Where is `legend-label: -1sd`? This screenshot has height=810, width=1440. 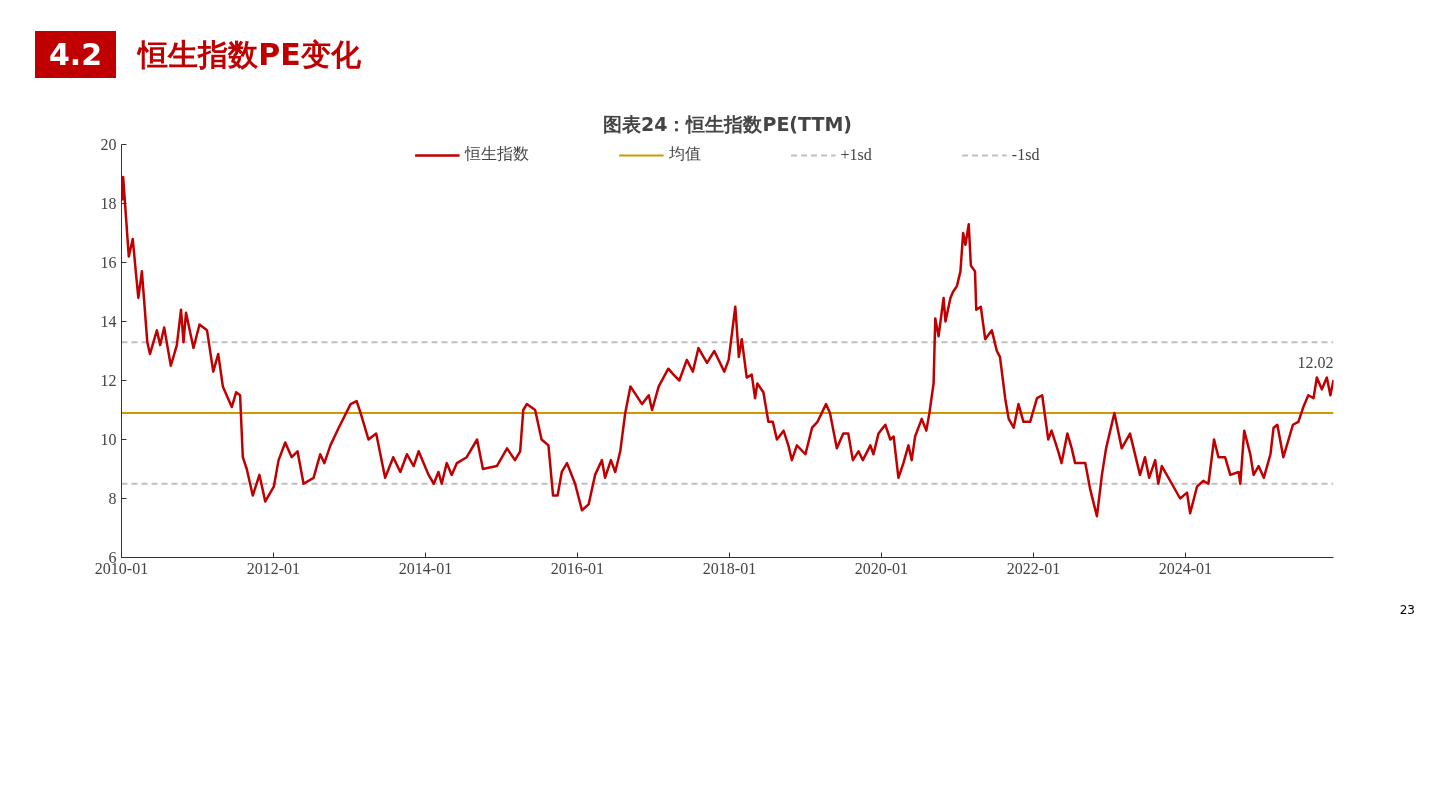 legend-label: -1sd is located at coordinates (1025, 154).